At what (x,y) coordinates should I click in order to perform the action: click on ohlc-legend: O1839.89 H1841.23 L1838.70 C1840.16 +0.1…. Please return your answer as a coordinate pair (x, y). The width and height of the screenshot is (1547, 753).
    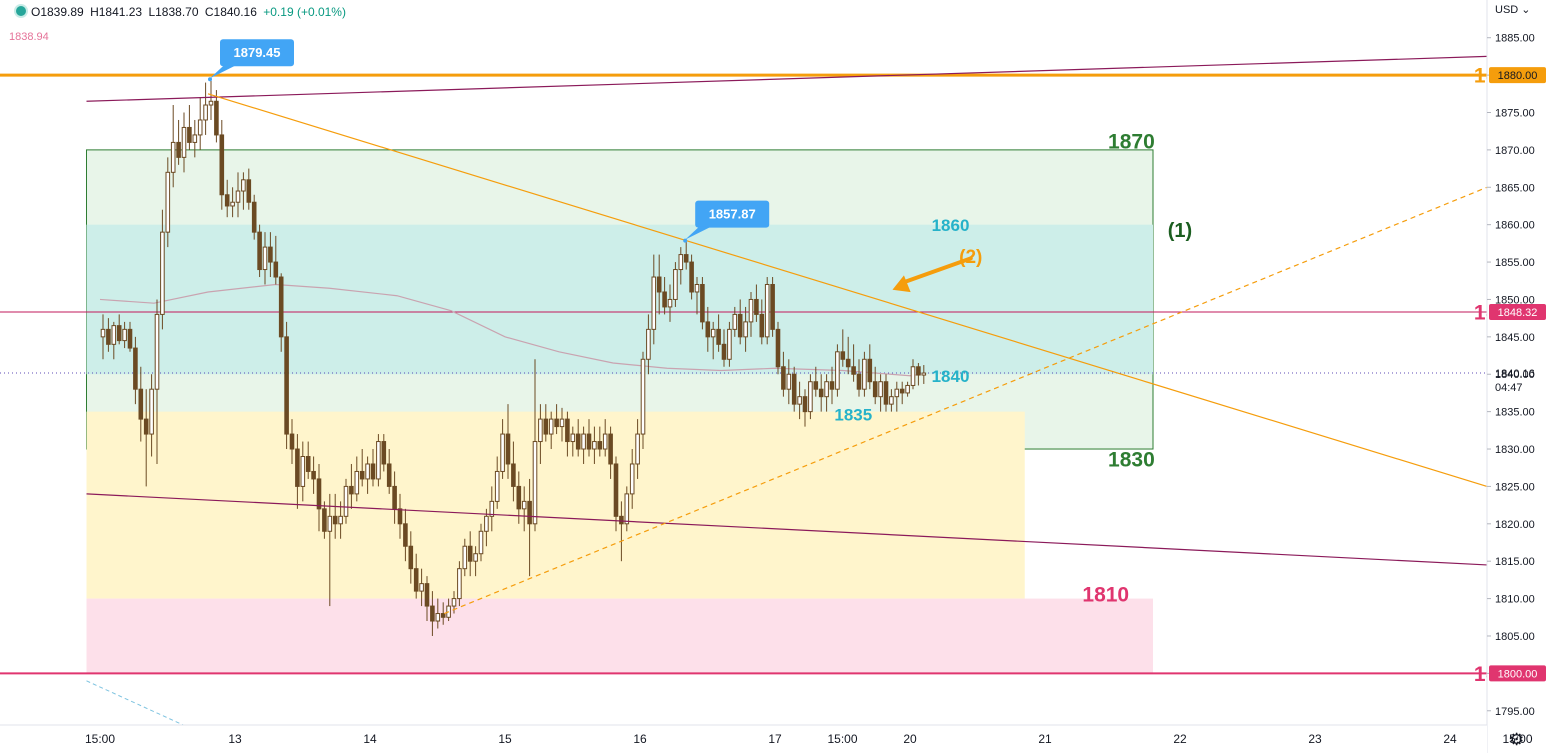
    Looking at the image, I should click on (181, 11).